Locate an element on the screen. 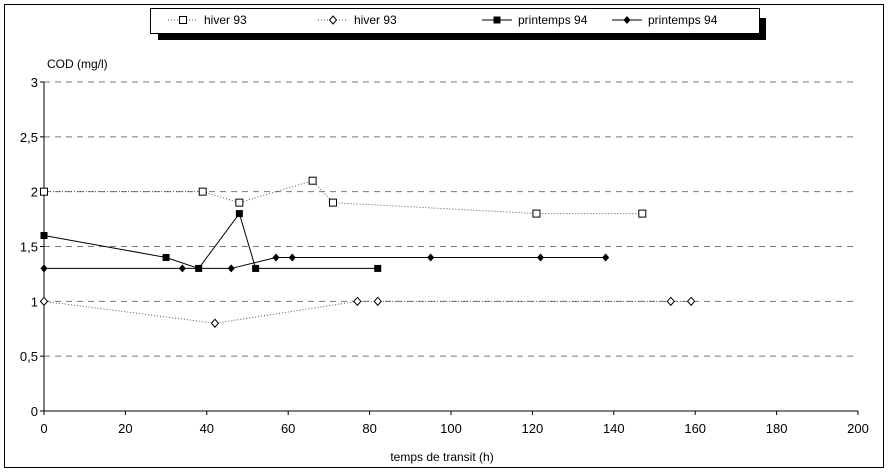 The width and height of the screenshot is (888, 472). legend-entry-2: hiver 93 is located at coordinates (357, 20).